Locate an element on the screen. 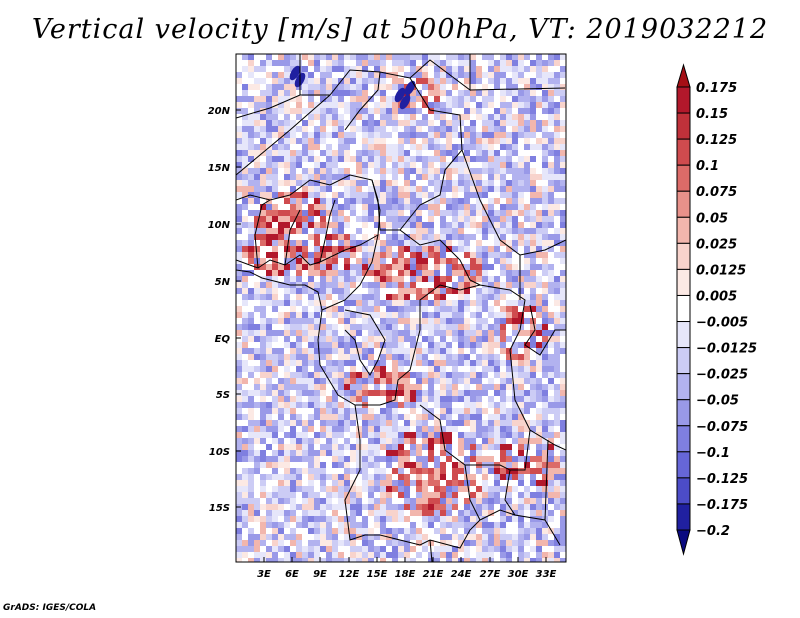  lat-tick-label: 15N is located at coordinates (219, 168).